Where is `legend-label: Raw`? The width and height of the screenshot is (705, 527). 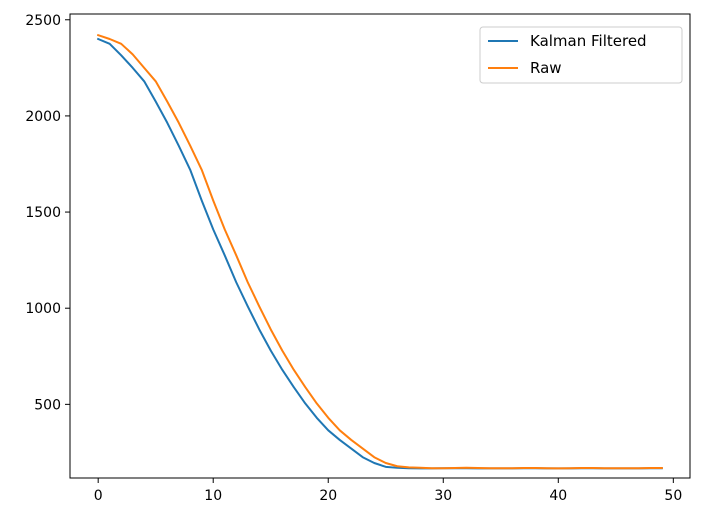
legend-label: Raw is located at coordinates (546, 68).